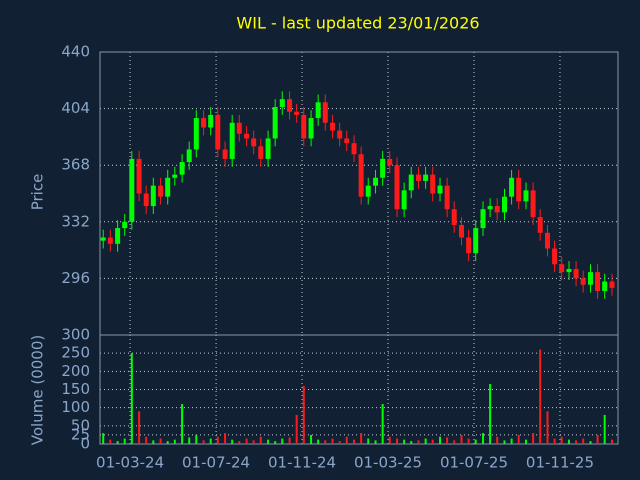 This screenshot has height=480, width=640. I want to click on volume-tick-label: 25, so click(80, 434).